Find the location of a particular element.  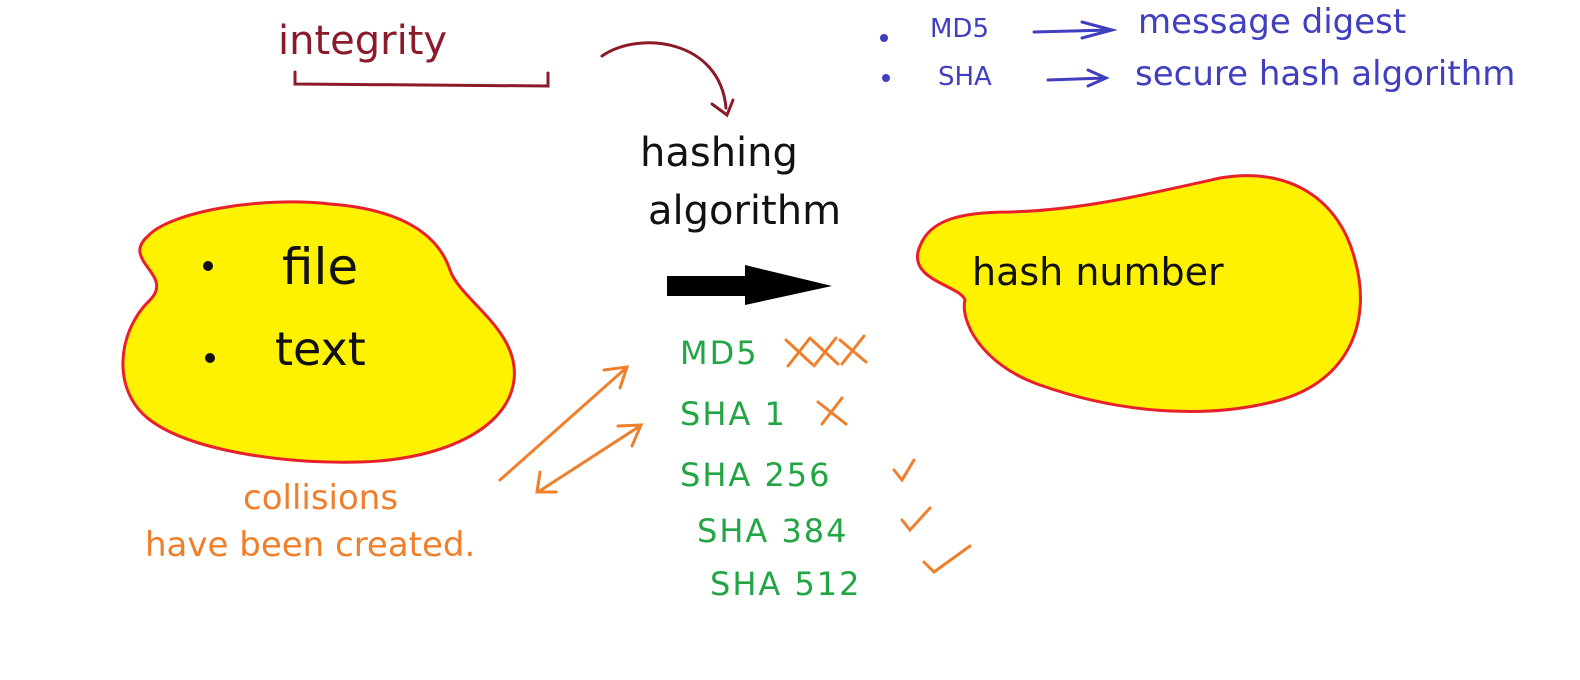

algorithm-item: SHA 512 is located at coordinates (786, 584).